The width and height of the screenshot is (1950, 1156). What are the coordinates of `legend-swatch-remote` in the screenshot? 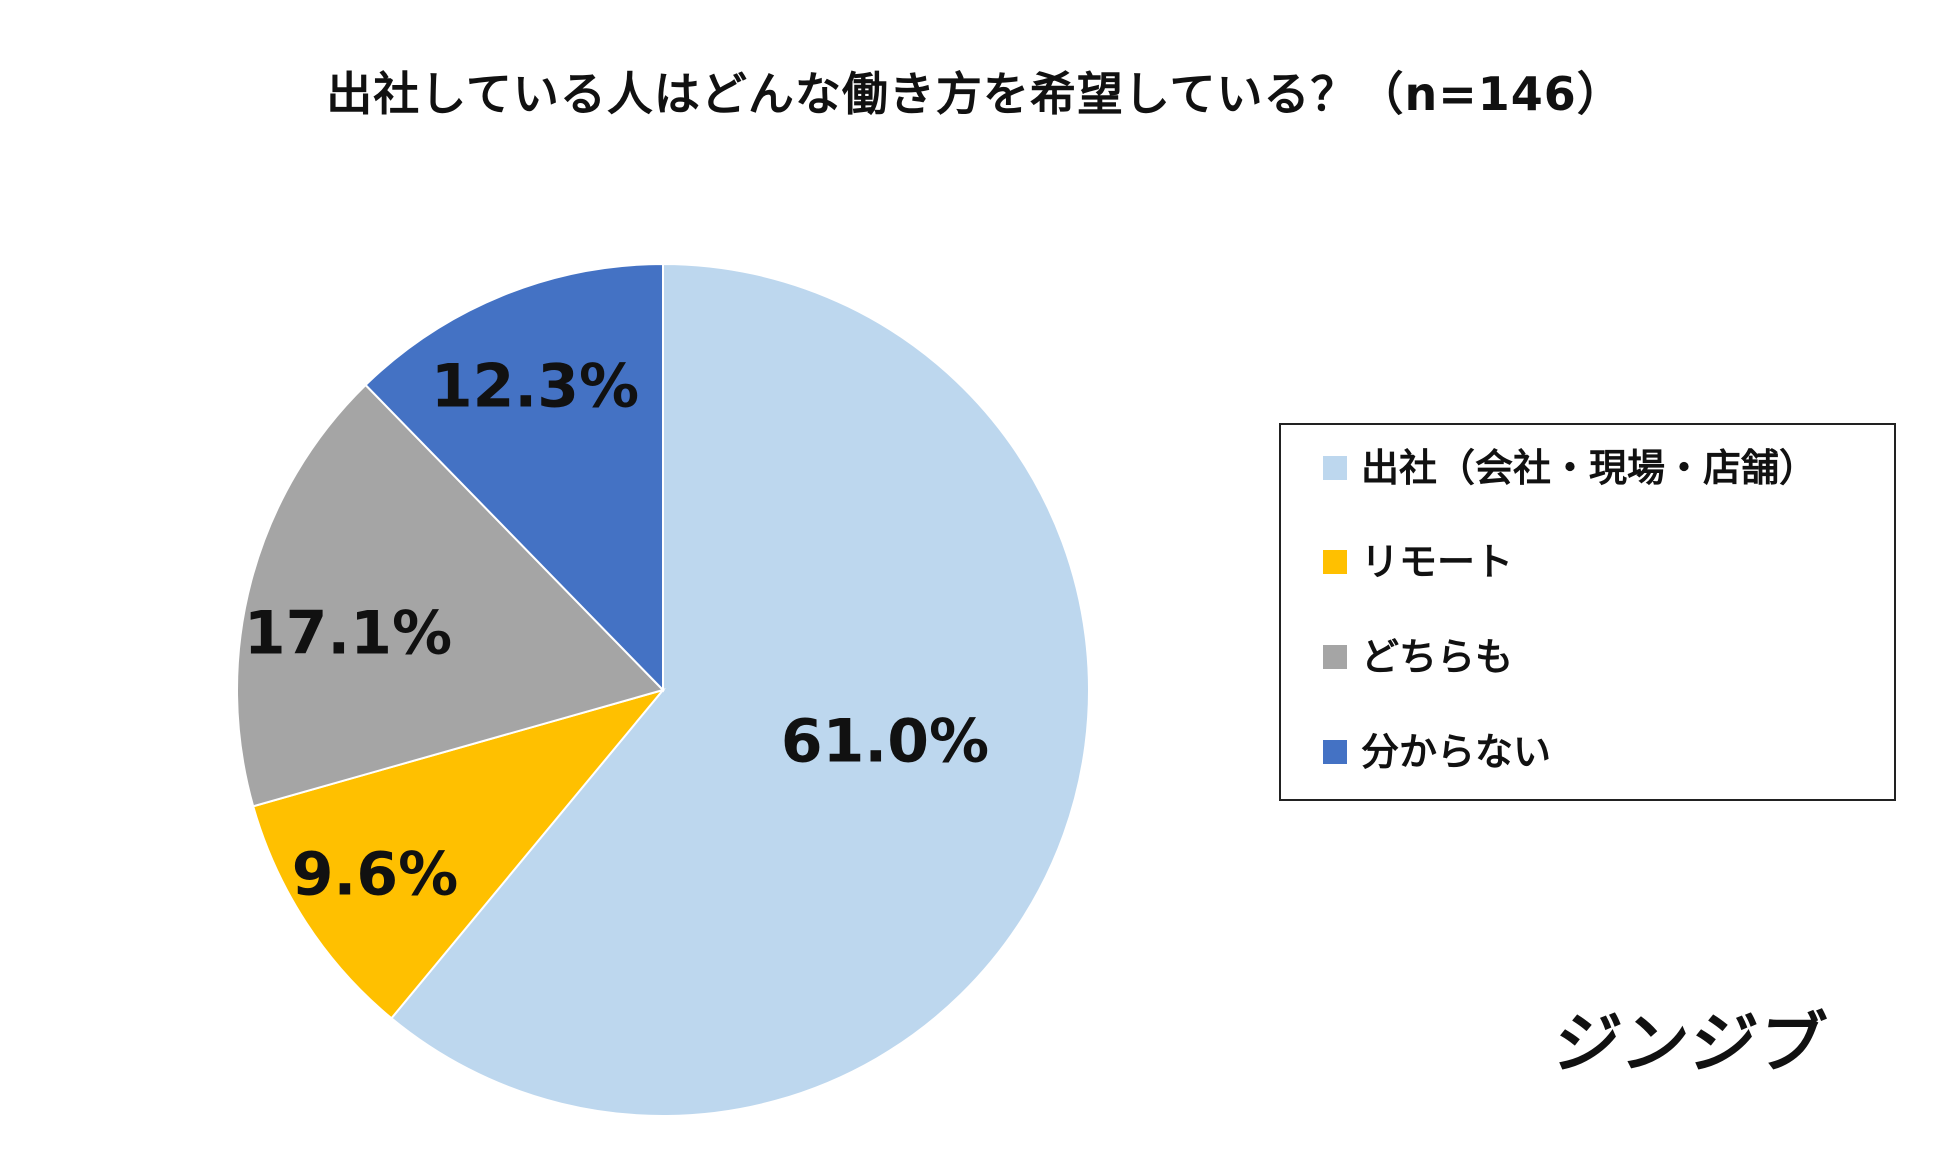 It's located at (1335, 562).